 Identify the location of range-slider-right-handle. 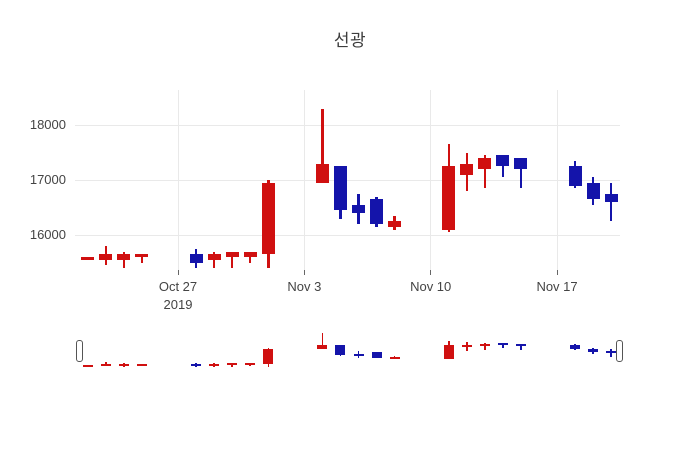
(619, 351).